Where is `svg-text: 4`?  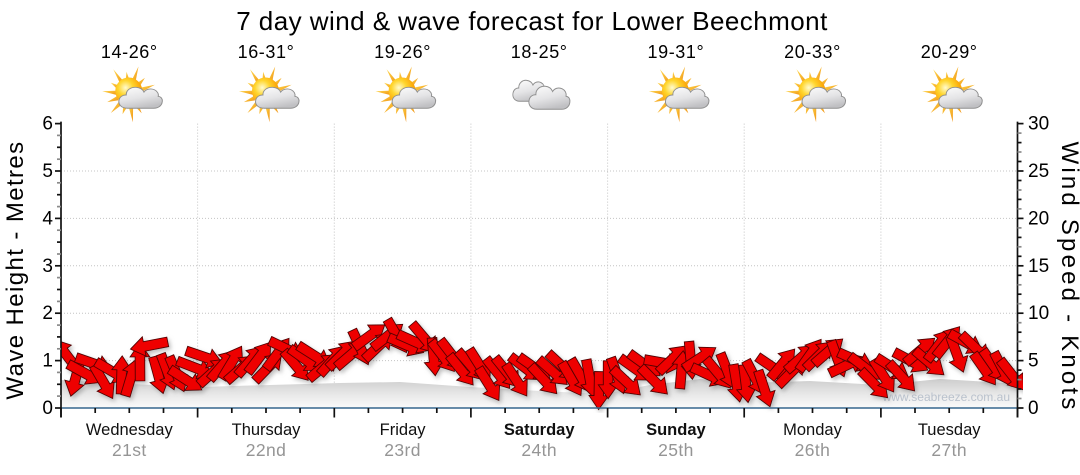 svg-text: 4 is located at coordinates (47, 218).